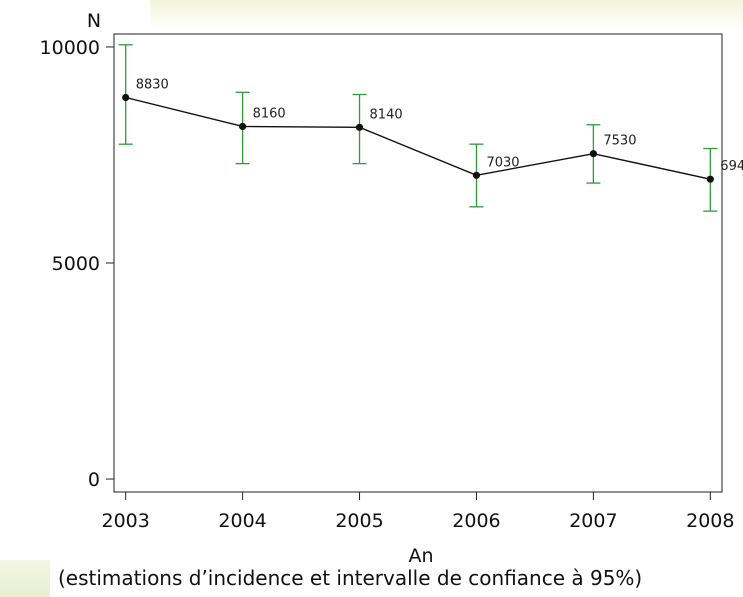 Image resolution: width=743 pixels, height=597 pixels. What do you see at coordinates (94, 21) in the screenshot?
I see `y-axis-label: N` at bounding box center [94, 21].